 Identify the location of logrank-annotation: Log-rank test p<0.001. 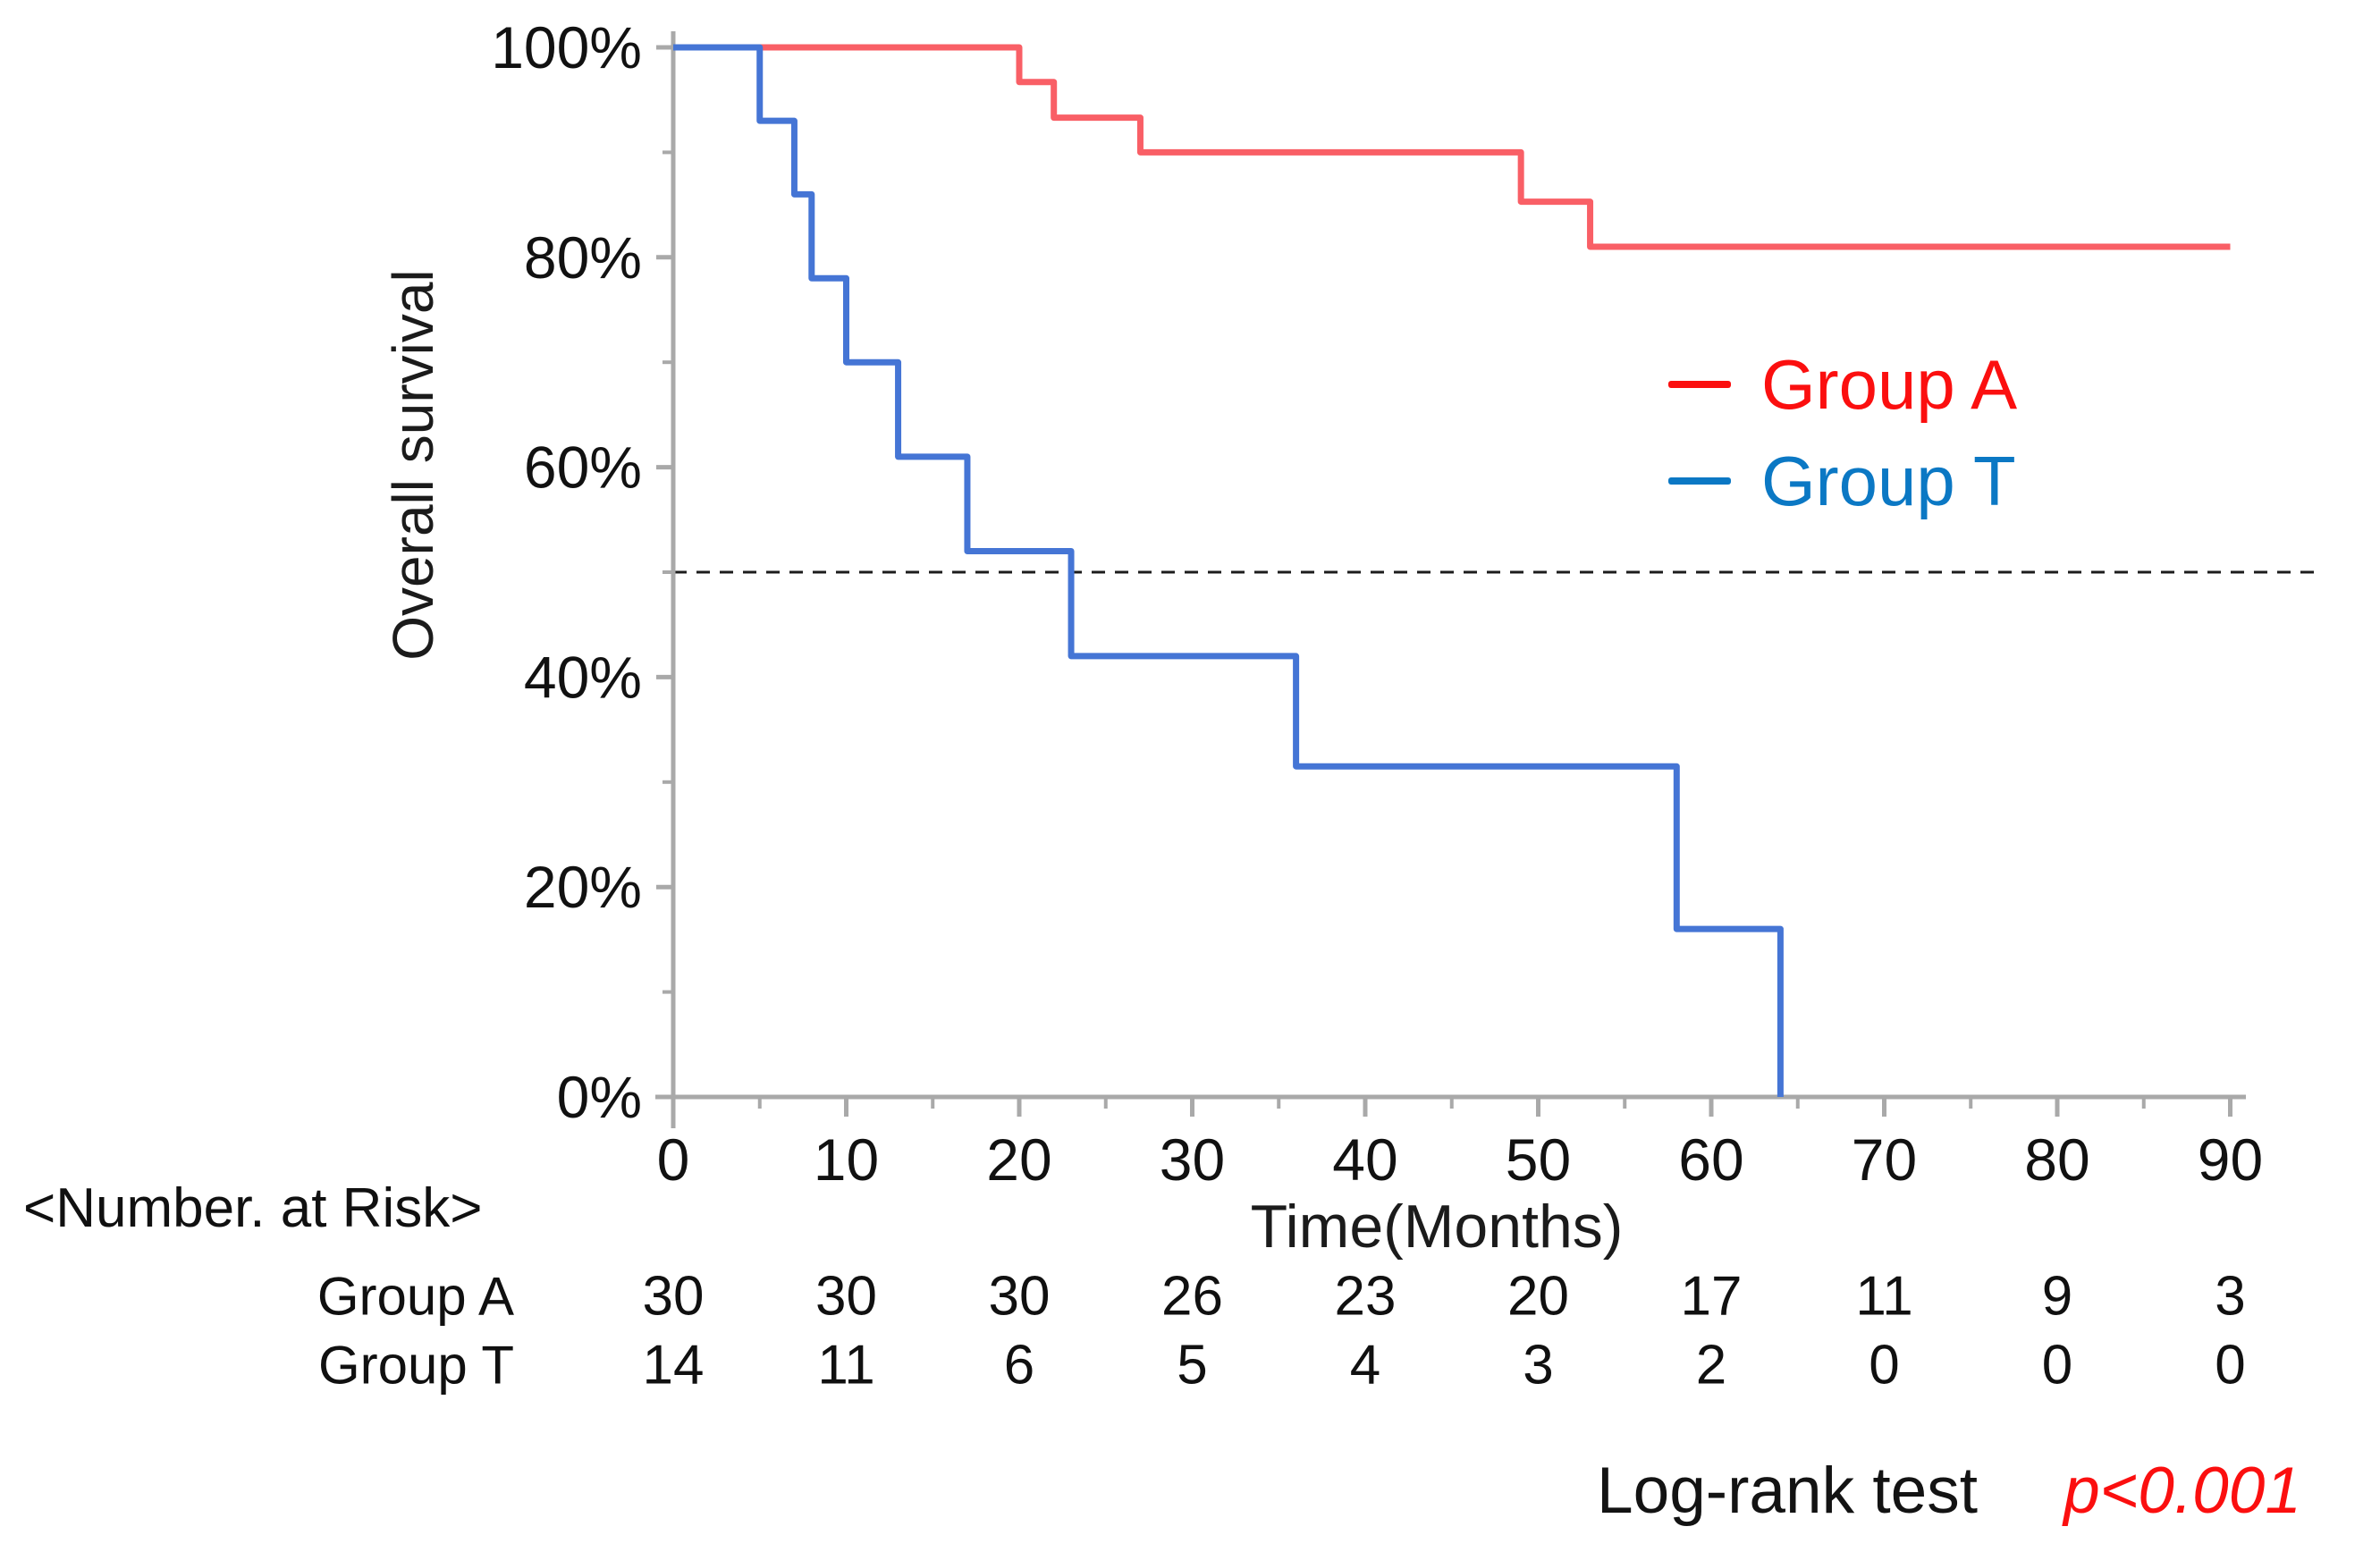
(1949, 1491).